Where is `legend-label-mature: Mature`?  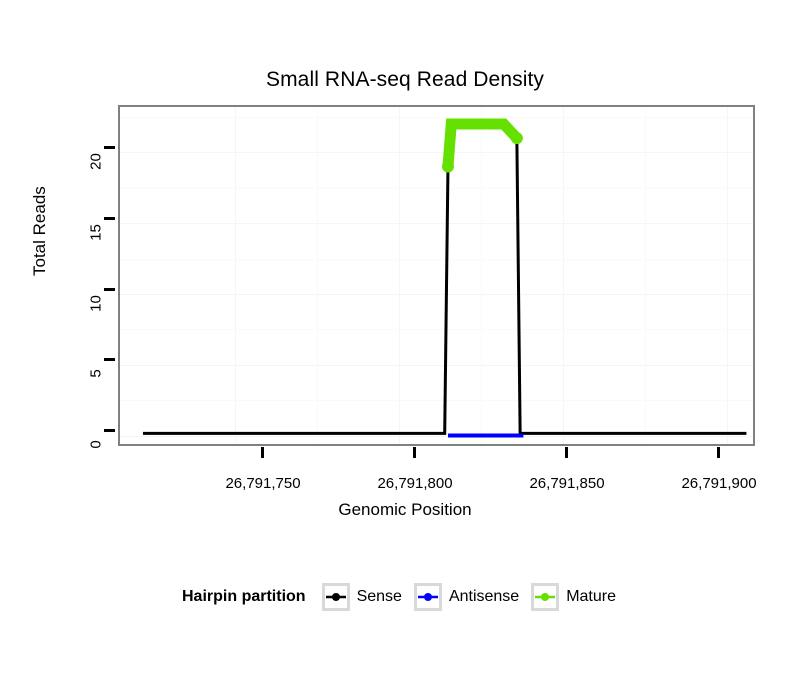 legend-label-mature: Mature is located at coordinates (591, 596).